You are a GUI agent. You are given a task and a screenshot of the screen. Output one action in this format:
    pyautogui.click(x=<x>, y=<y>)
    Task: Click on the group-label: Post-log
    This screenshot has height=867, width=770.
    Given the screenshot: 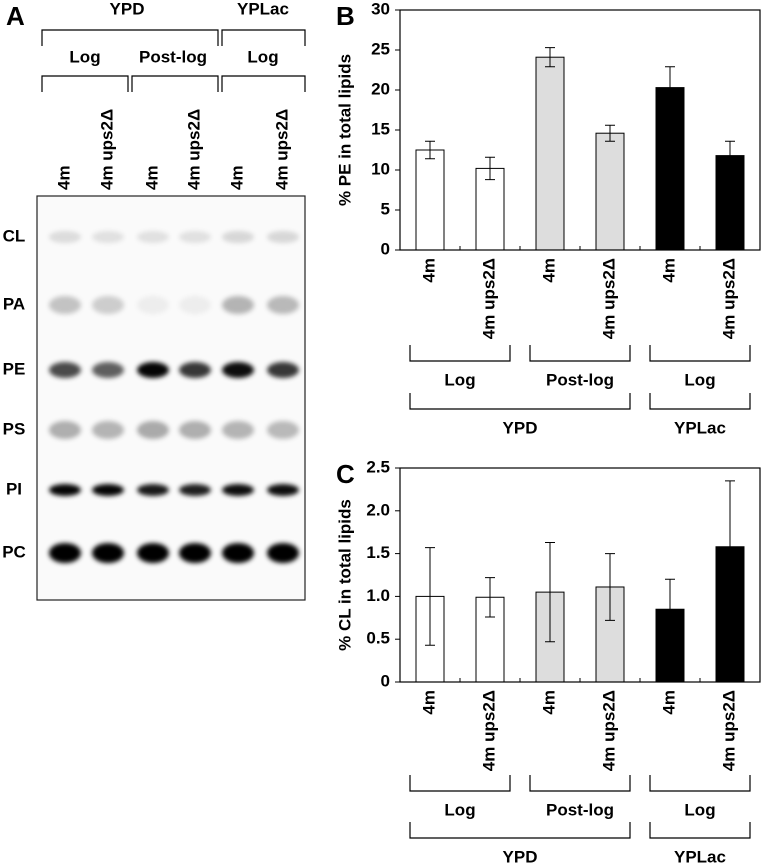 What is the action you would take?
    pyautogui.click(x=580, y=809)
    